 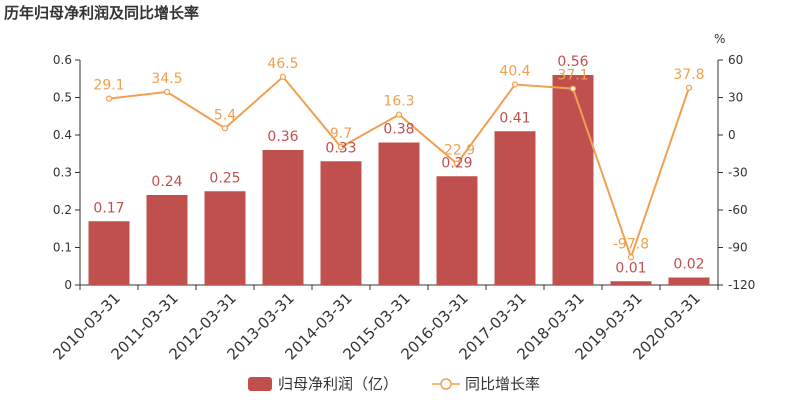 I want to click on y-right-tick-label: 60, so click(x=735, y=60).